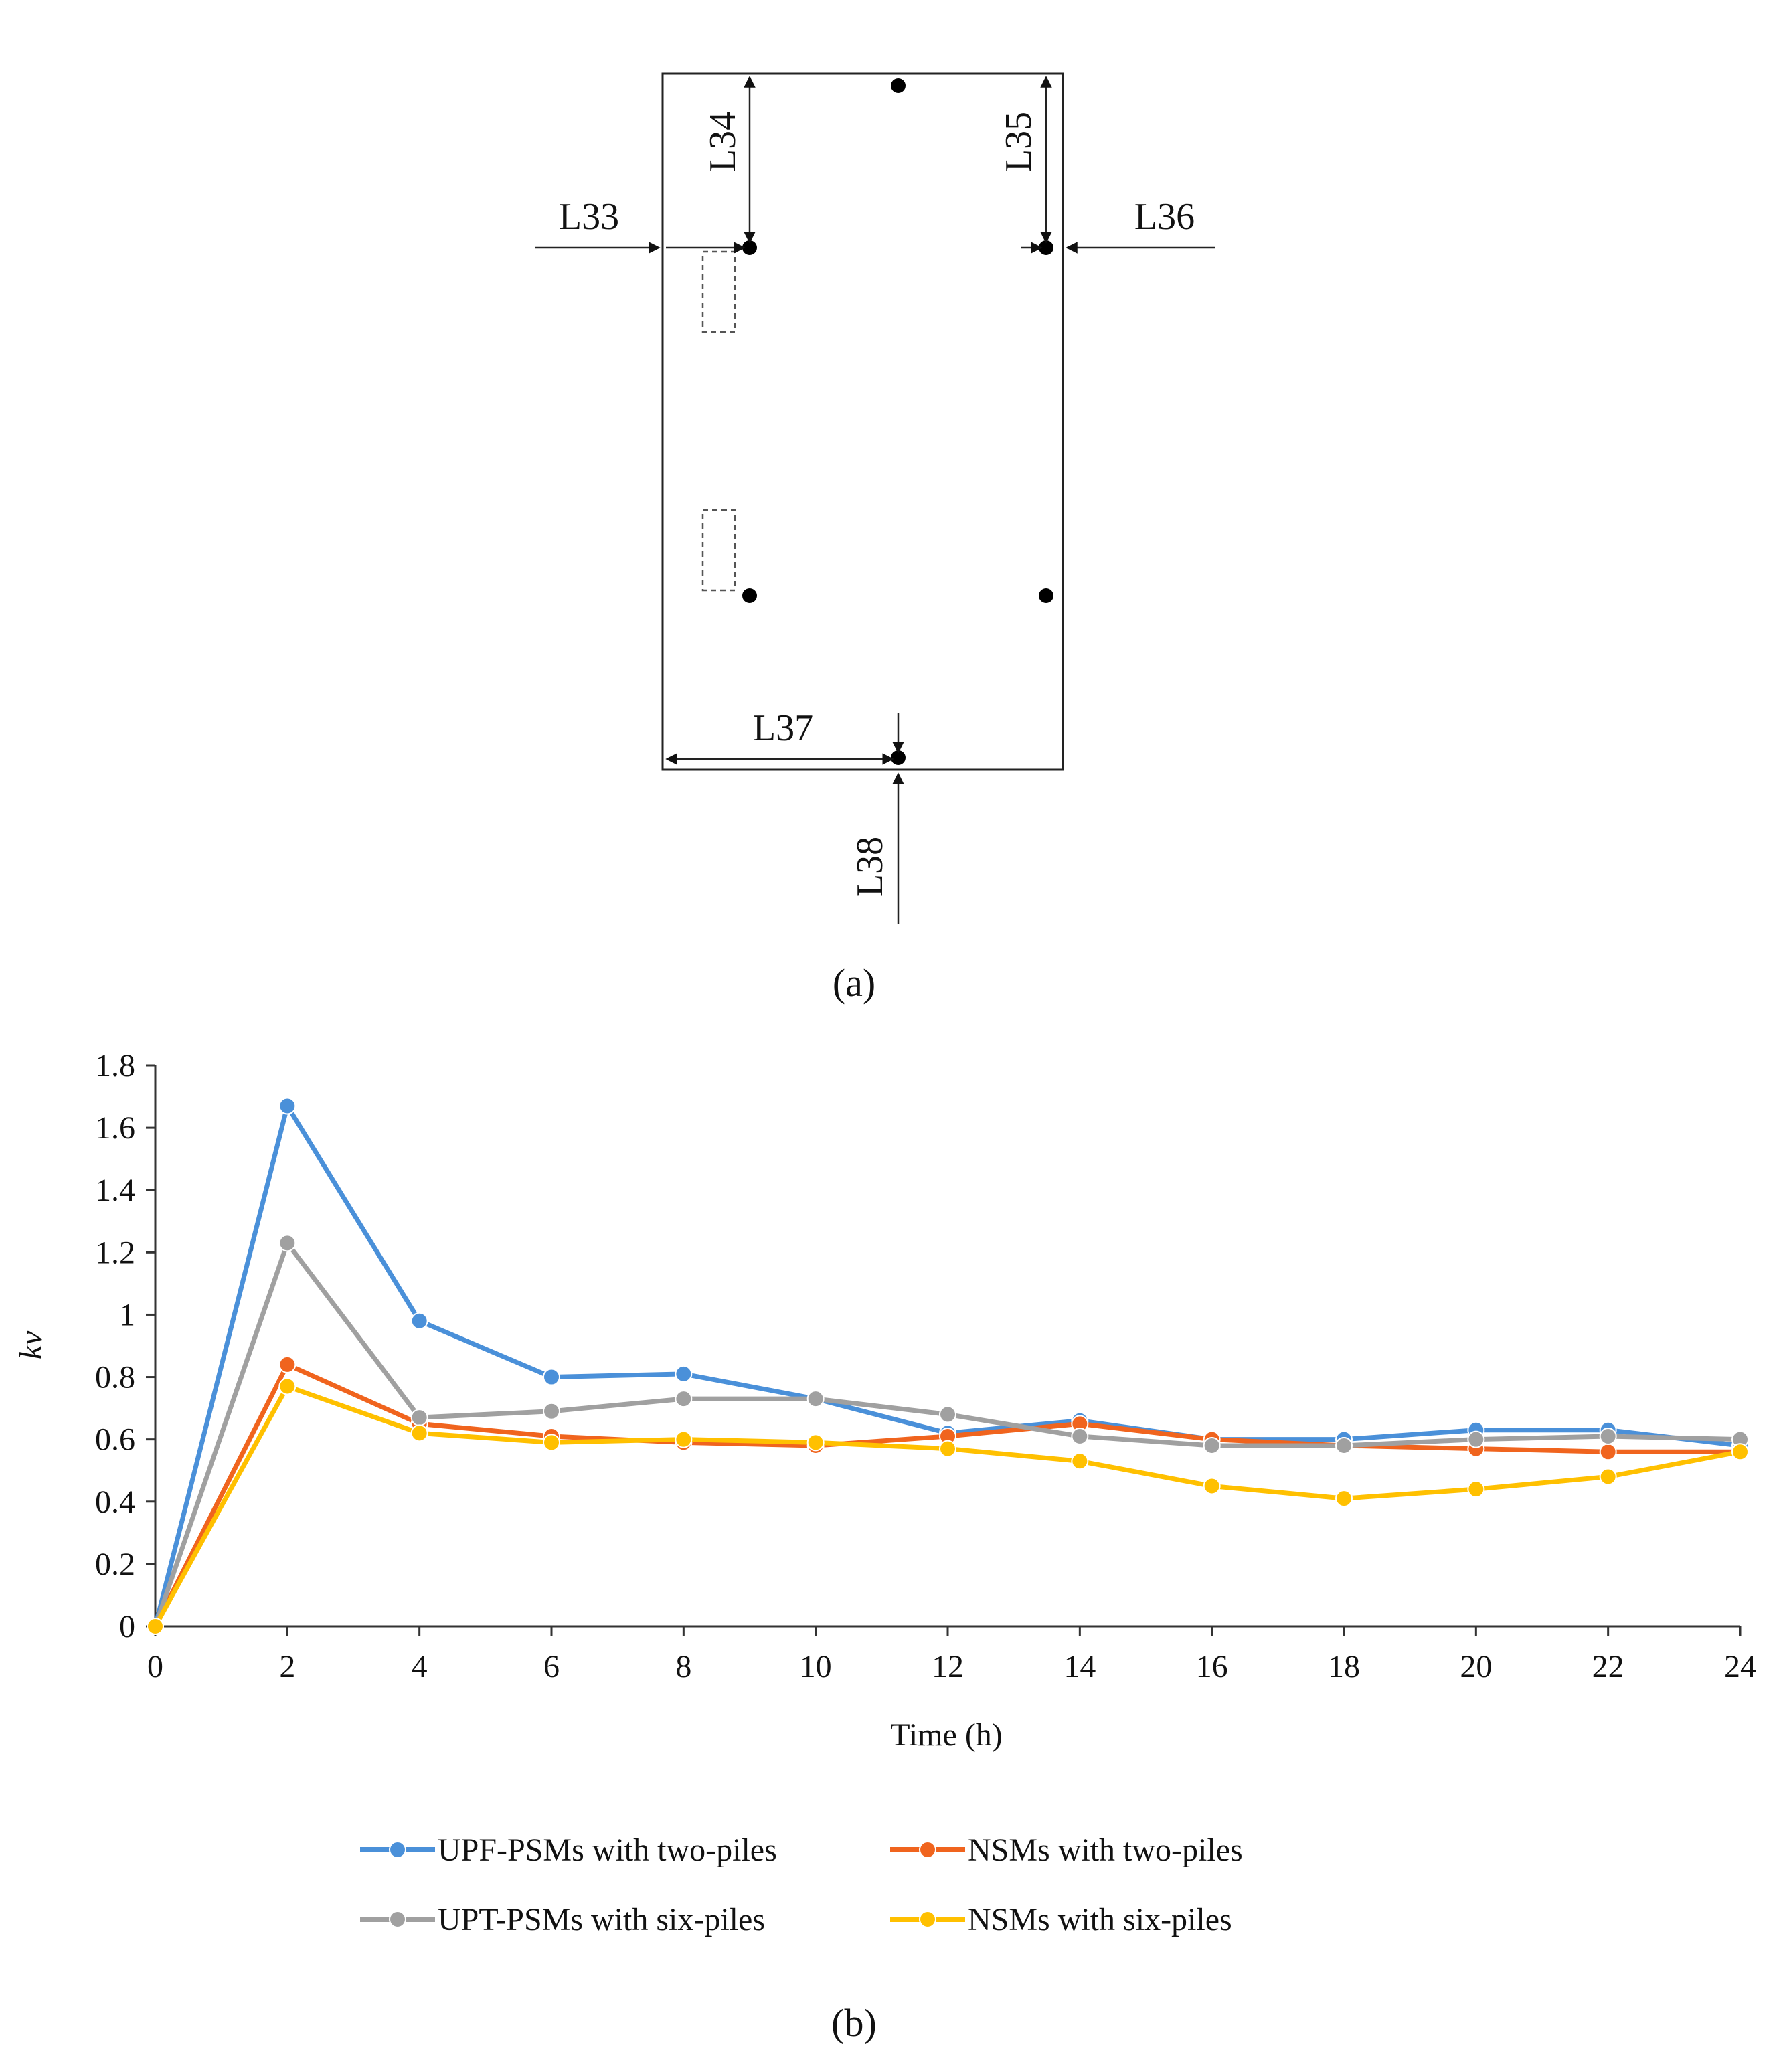  I want to click on x-tick-label: 12, so click(948, 1667).